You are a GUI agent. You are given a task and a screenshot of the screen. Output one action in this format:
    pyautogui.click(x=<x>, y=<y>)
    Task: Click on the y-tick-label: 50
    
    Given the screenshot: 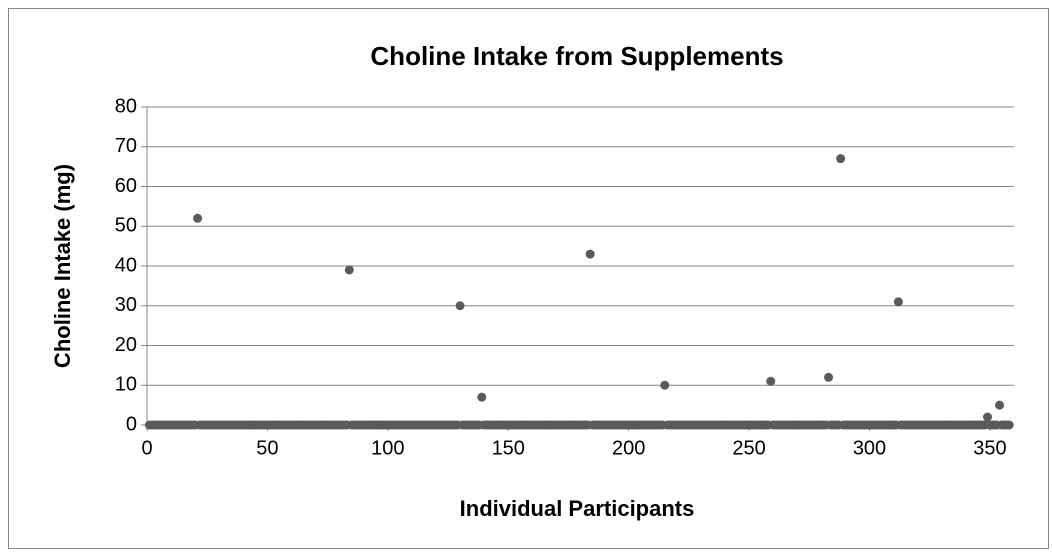 What is the action you would take?
    pyautogui.click(x=126, y=226)
    